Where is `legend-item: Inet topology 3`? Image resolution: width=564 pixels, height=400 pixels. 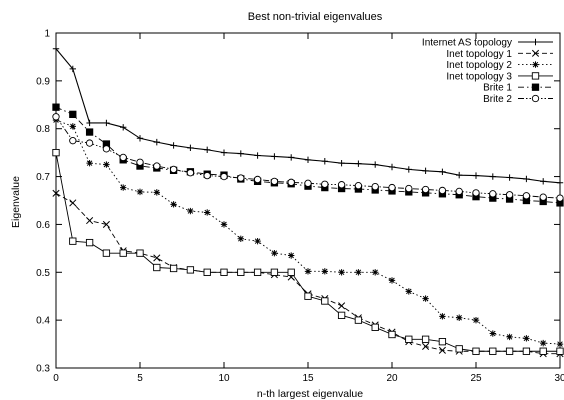
legend-item: Inet topology 3 is located at coordinates (499, 76).